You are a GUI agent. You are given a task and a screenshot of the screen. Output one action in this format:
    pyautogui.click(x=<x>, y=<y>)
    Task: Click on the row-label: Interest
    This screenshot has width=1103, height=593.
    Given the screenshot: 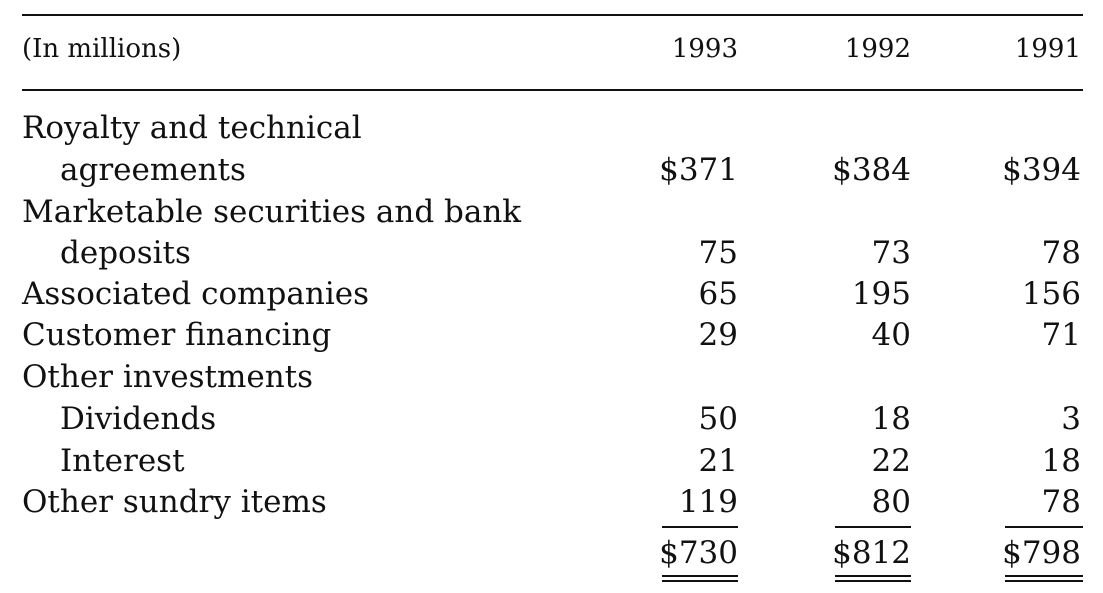 What is the action you would take?
    pyautogui.click(x=122, y=461)
    